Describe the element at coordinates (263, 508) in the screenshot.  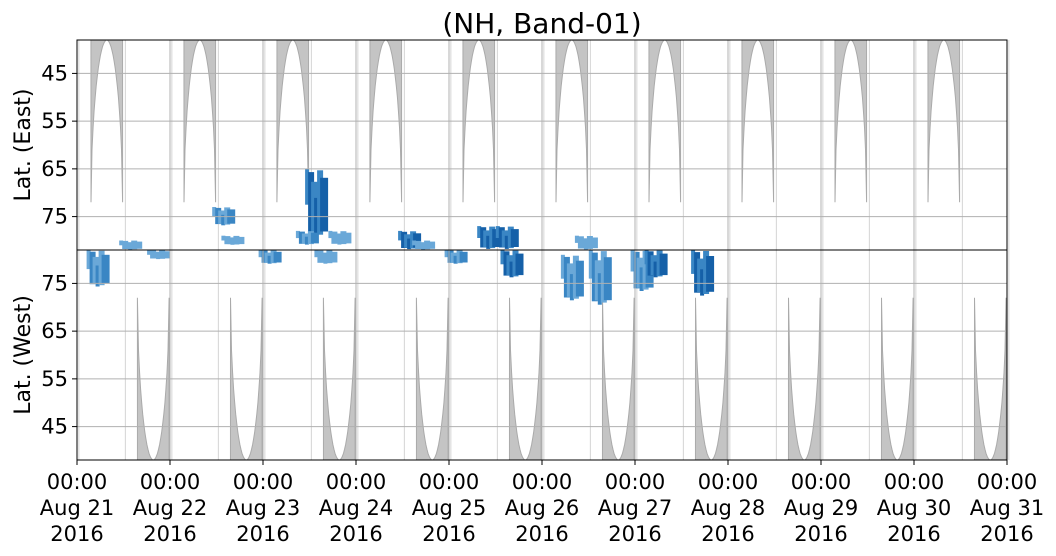
I see `x-tick-line: Aug 23` at that location.